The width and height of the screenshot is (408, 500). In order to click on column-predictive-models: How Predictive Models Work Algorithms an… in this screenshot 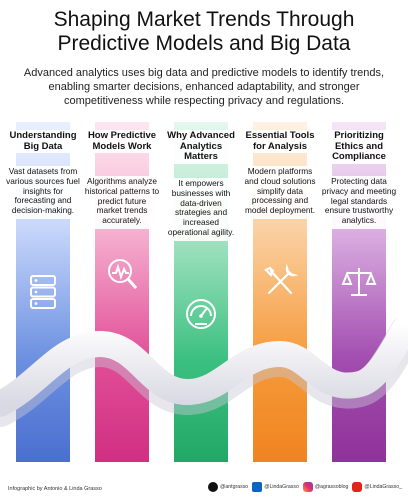, I will do `click(122, 292)`.